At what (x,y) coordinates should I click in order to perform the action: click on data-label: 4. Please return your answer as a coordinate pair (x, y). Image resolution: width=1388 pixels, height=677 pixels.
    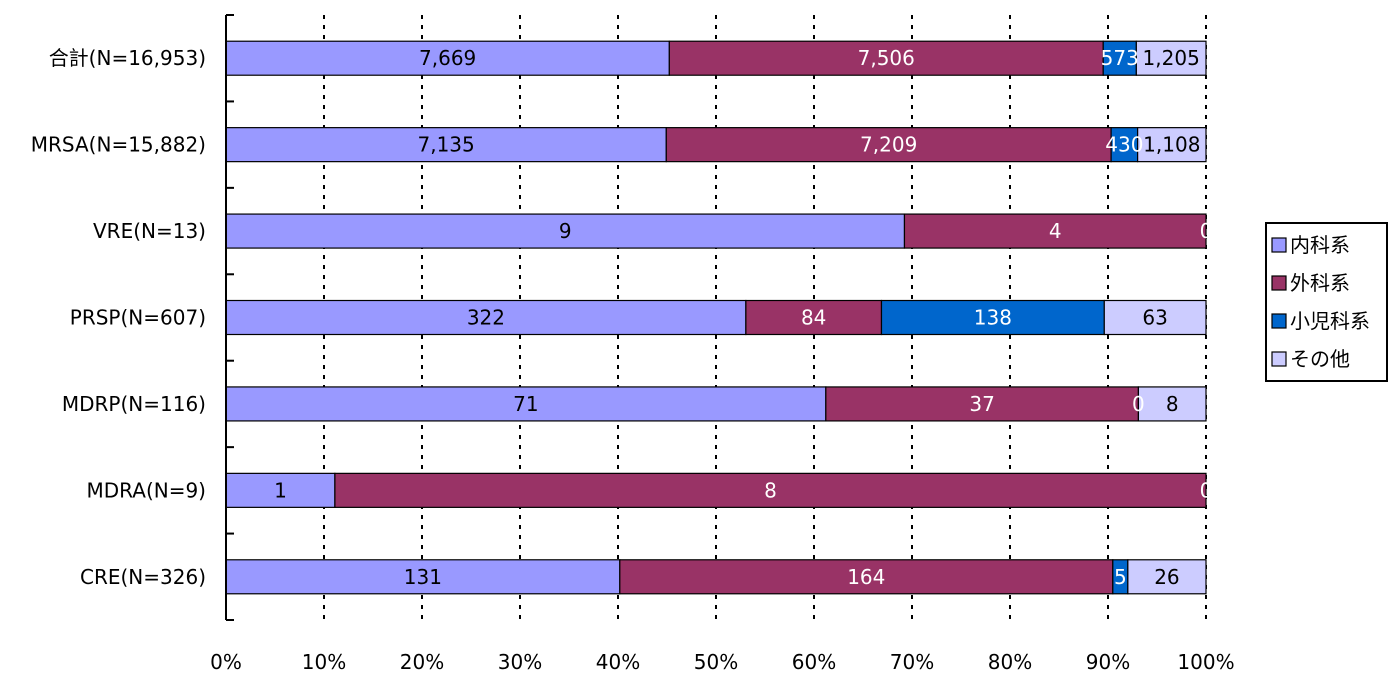
    Looking at the image, I should click on (1055, 231).